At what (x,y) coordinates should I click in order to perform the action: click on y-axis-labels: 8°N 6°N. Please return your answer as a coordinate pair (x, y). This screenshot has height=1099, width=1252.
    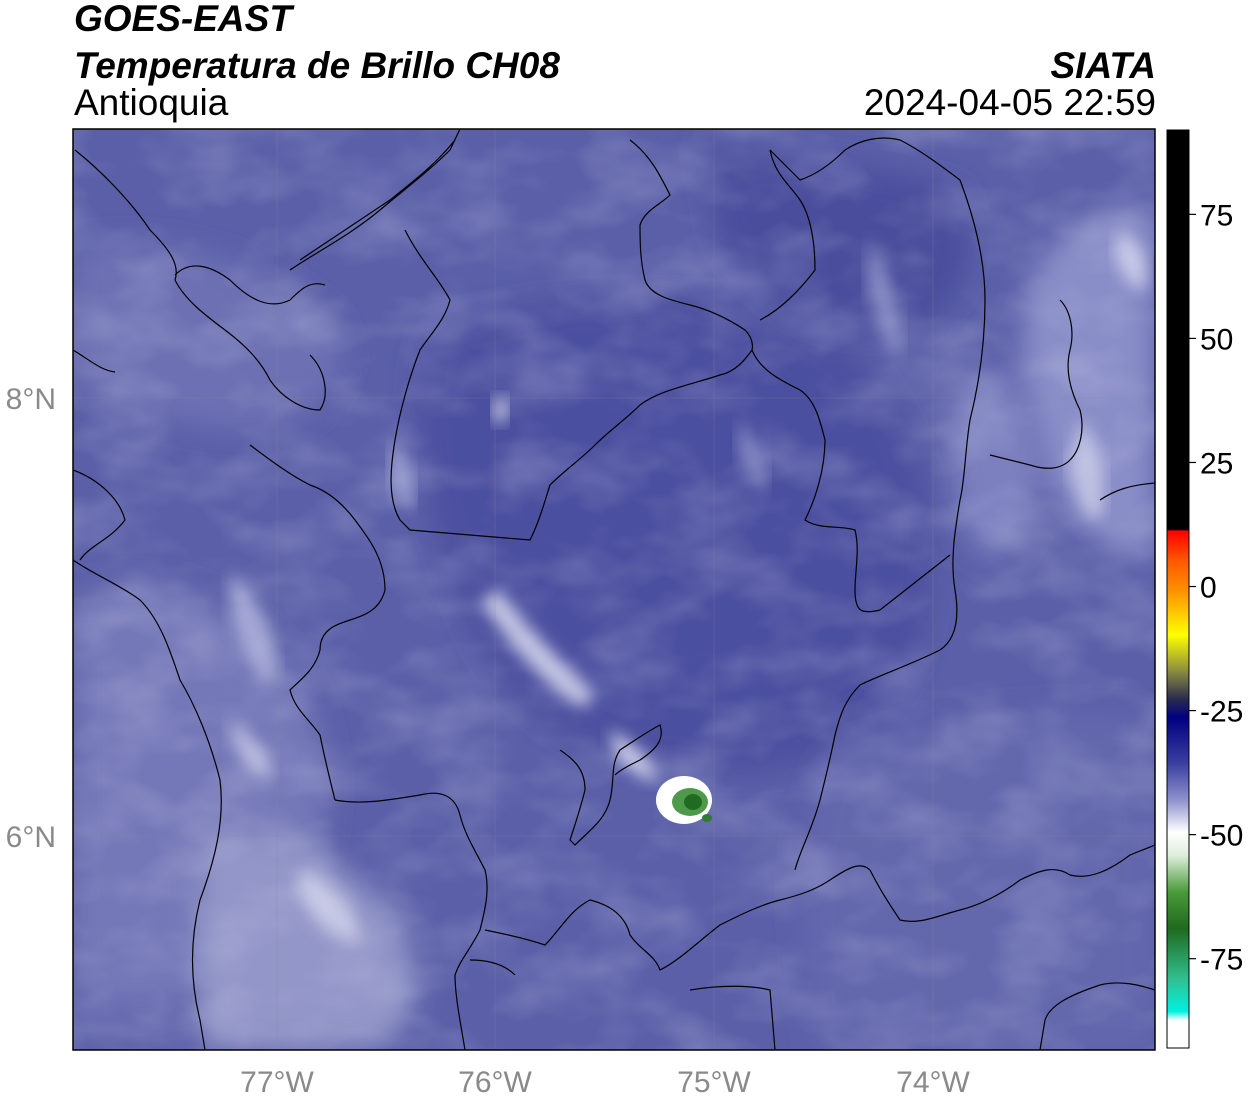
    Looking at the image, I should click on (31, 618).